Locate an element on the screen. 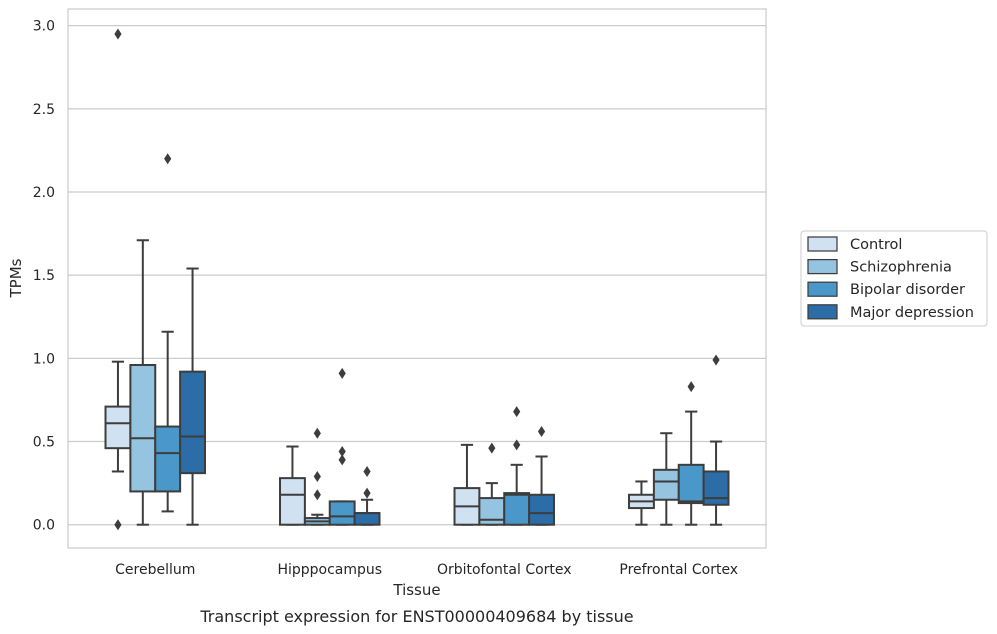  y-tick-label: 3.0 is located at coordinates (44, 27).